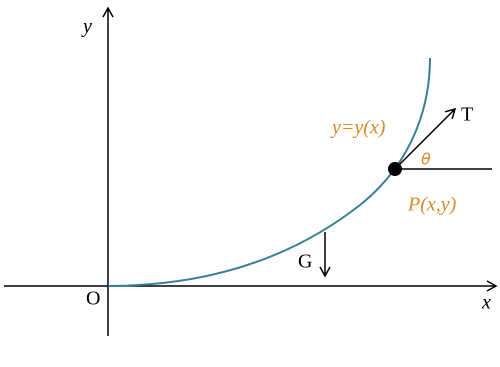 This screenshot has width=500, height=367. Describe the element at coordinates (425, 138) in the screenshot. I see `tangent-arrow` at that location.